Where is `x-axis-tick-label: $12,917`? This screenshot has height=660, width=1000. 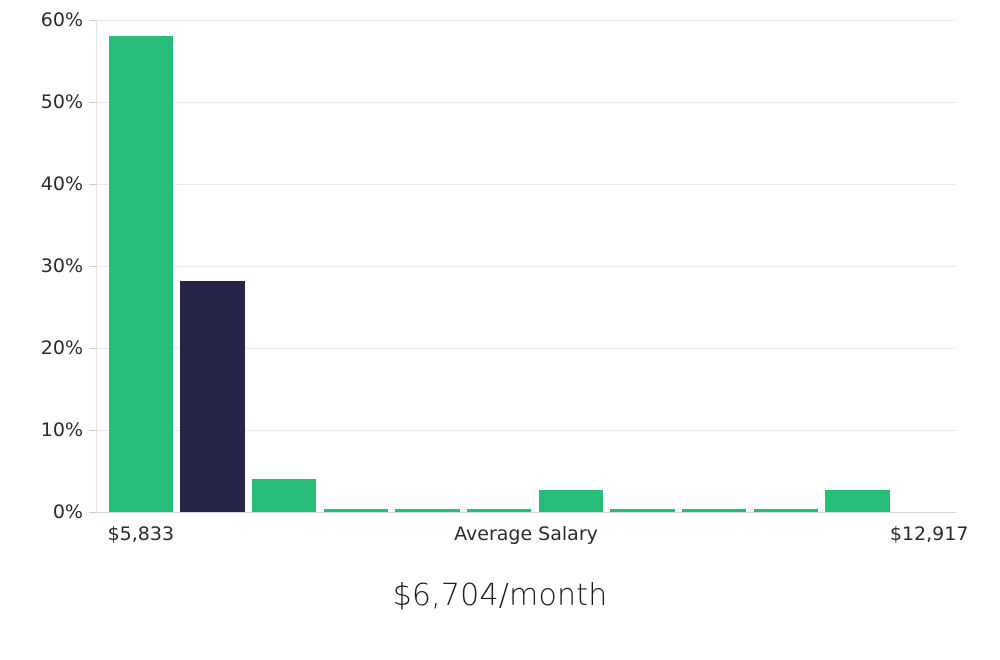 x-axis-tick-label: $12,917 is located at coordinates (929, 534).